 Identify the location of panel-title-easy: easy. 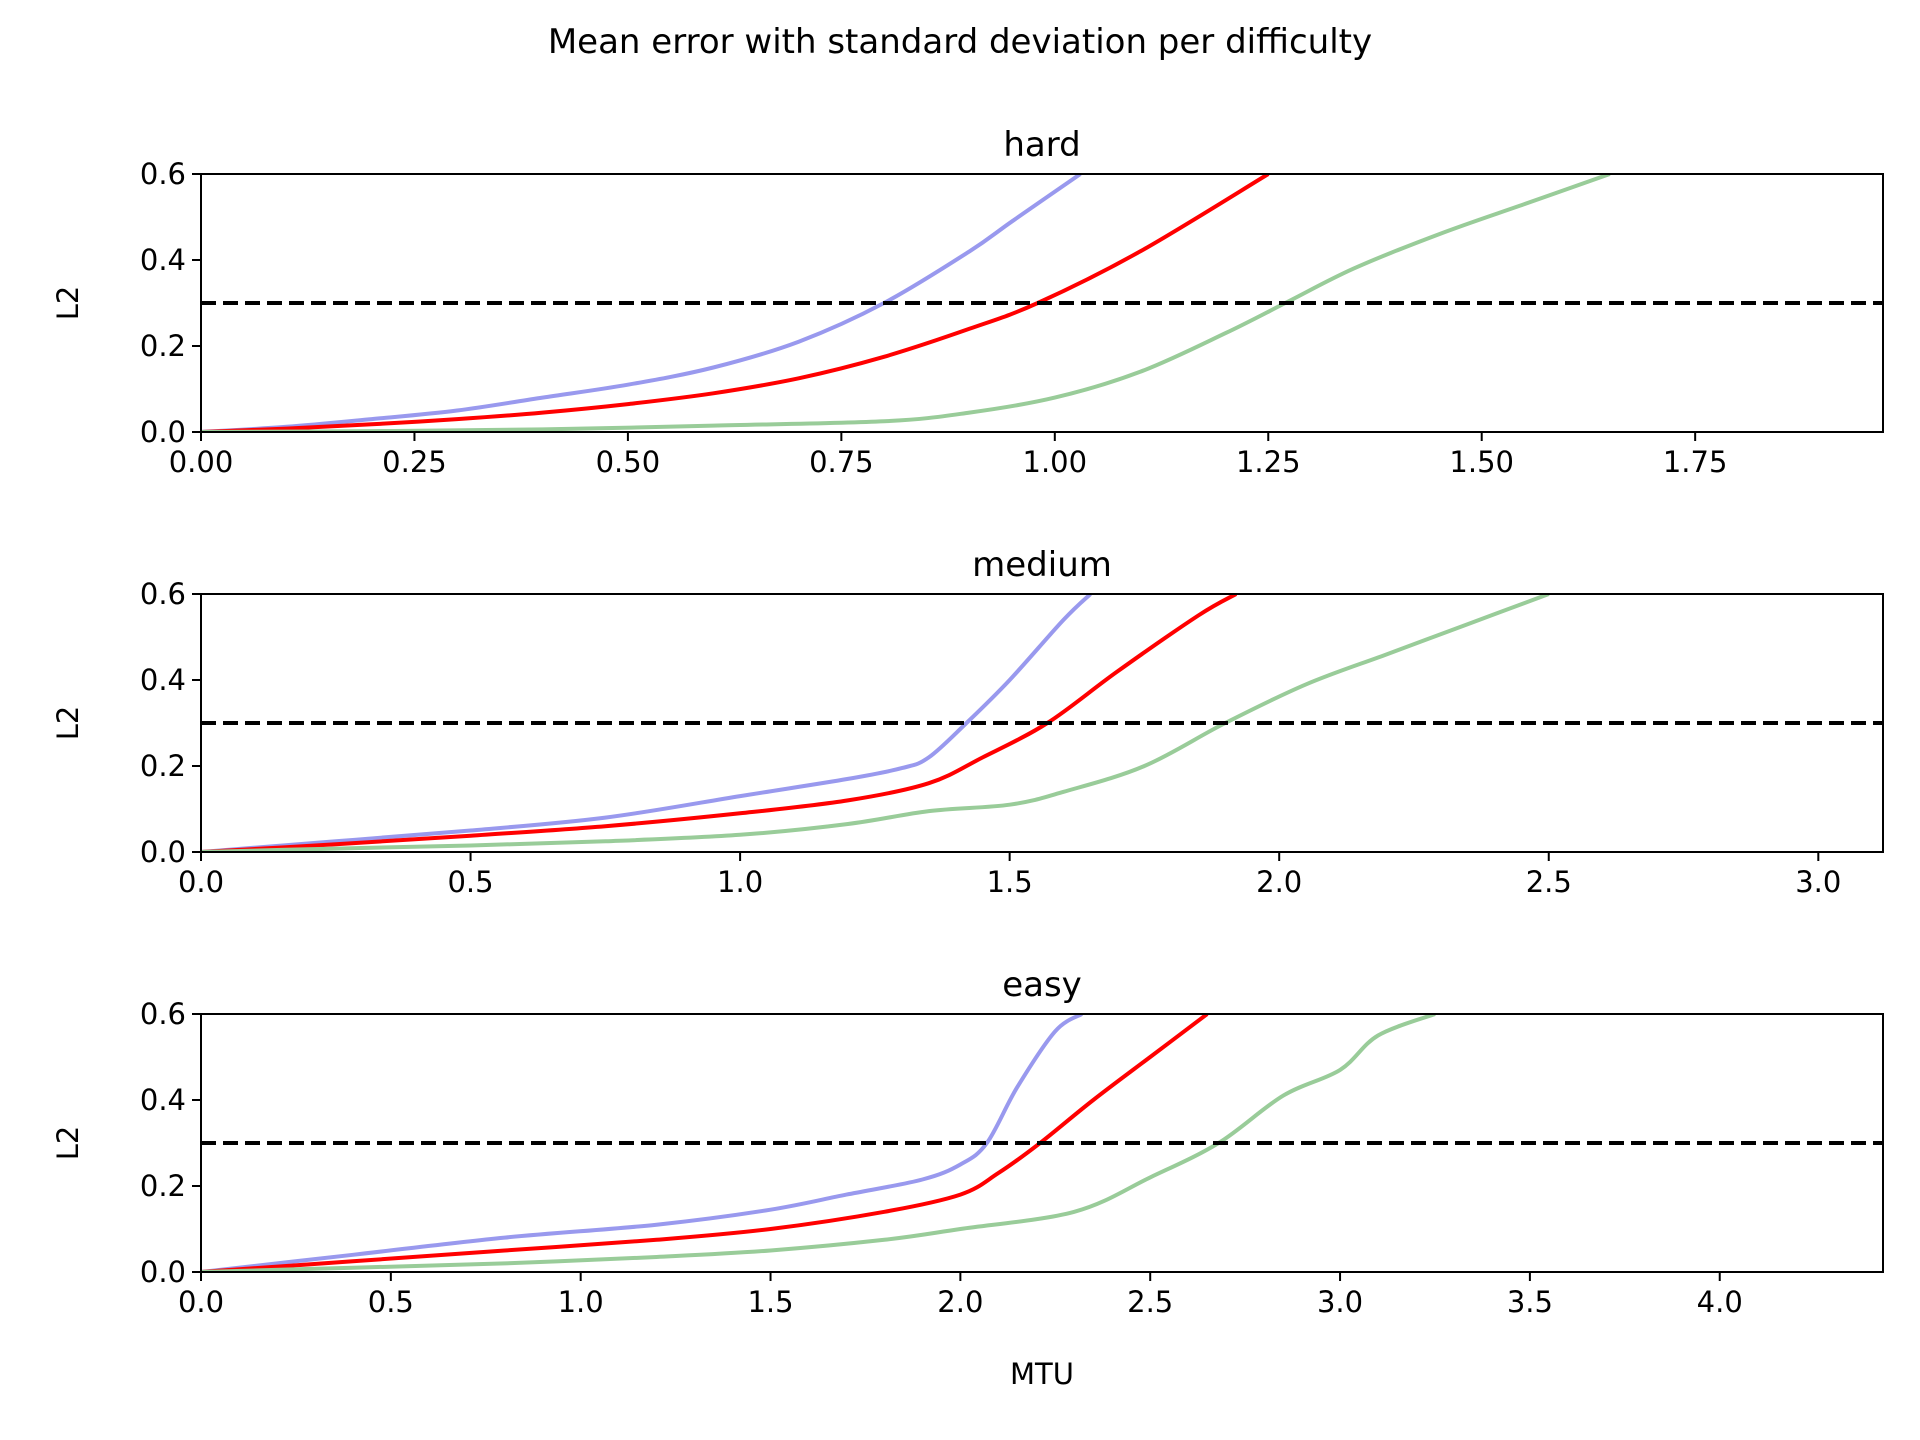
(1042, 985).